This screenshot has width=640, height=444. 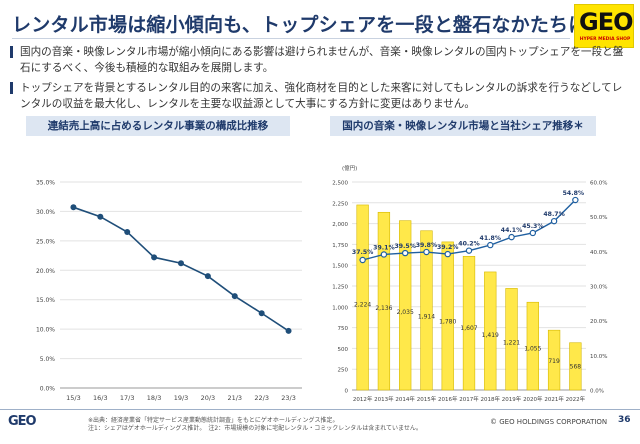 I want to click on right-right-tick-label: 30.0%, so click(x=598, y=288).